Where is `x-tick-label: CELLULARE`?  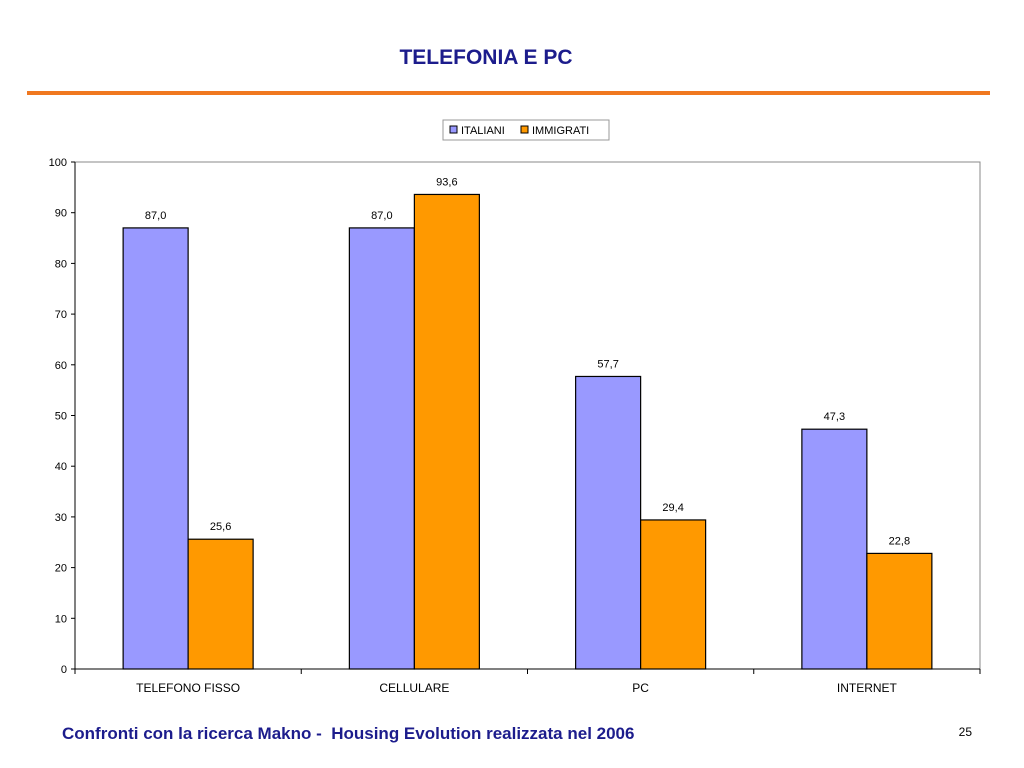
x-tick-label: CELLULARE is located at coordinates (414, 688).